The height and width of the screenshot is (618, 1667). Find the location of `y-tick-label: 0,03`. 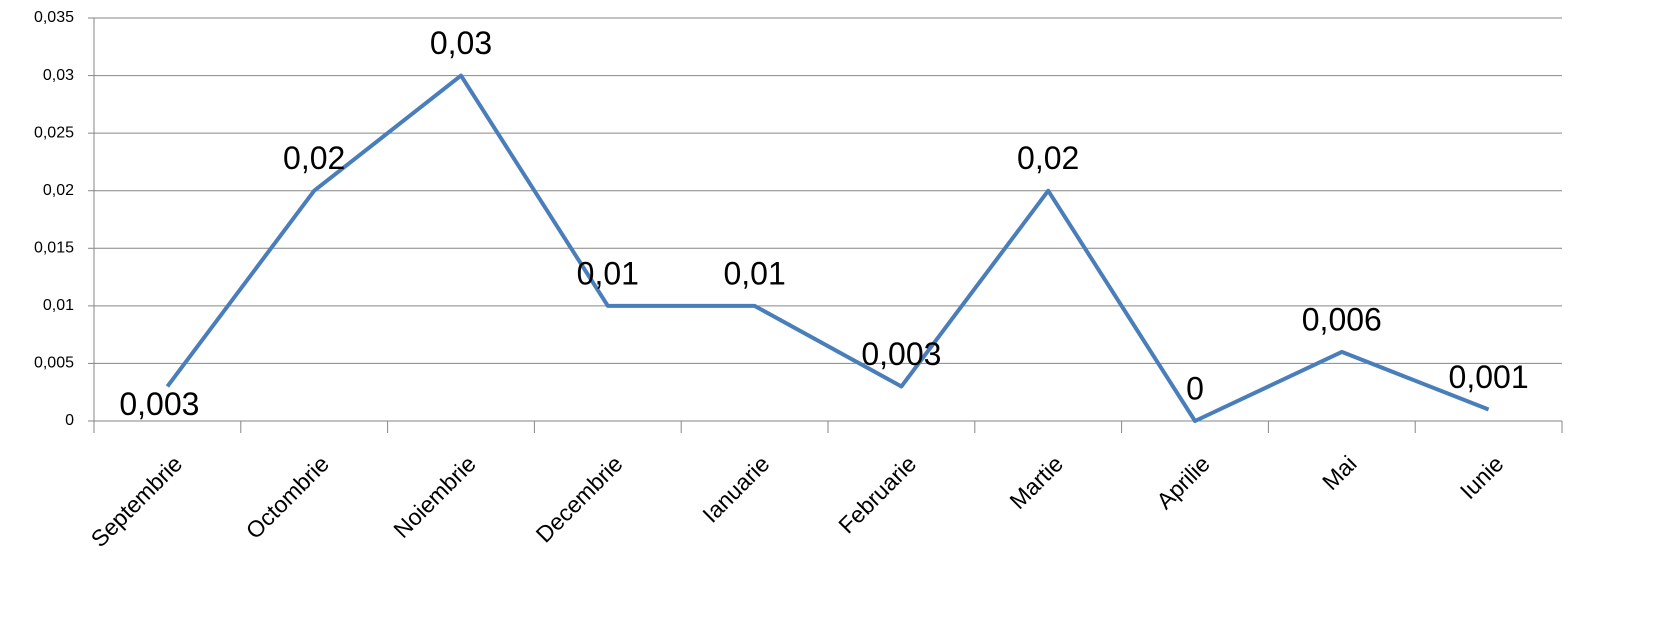

y-tick-label: 0,03 is located at coordinates (58, 75).